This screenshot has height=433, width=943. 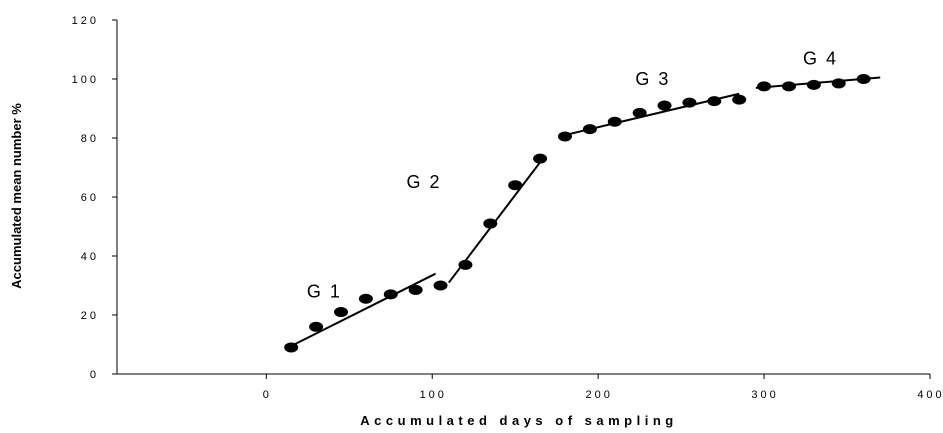 I want to click on y-tick-label: 120, so click(x=85, y=21).